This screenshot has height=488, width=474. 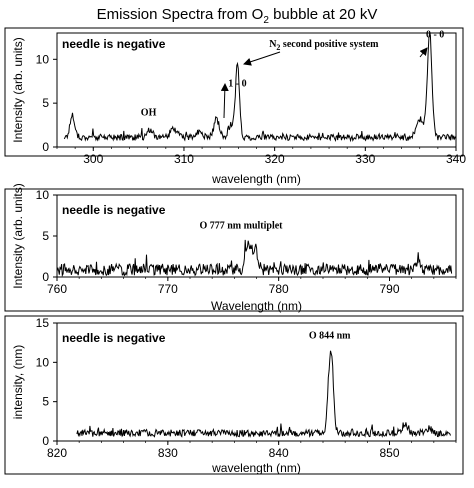 I want to click on x-tick-label: 330, so click(x=365, y=159).